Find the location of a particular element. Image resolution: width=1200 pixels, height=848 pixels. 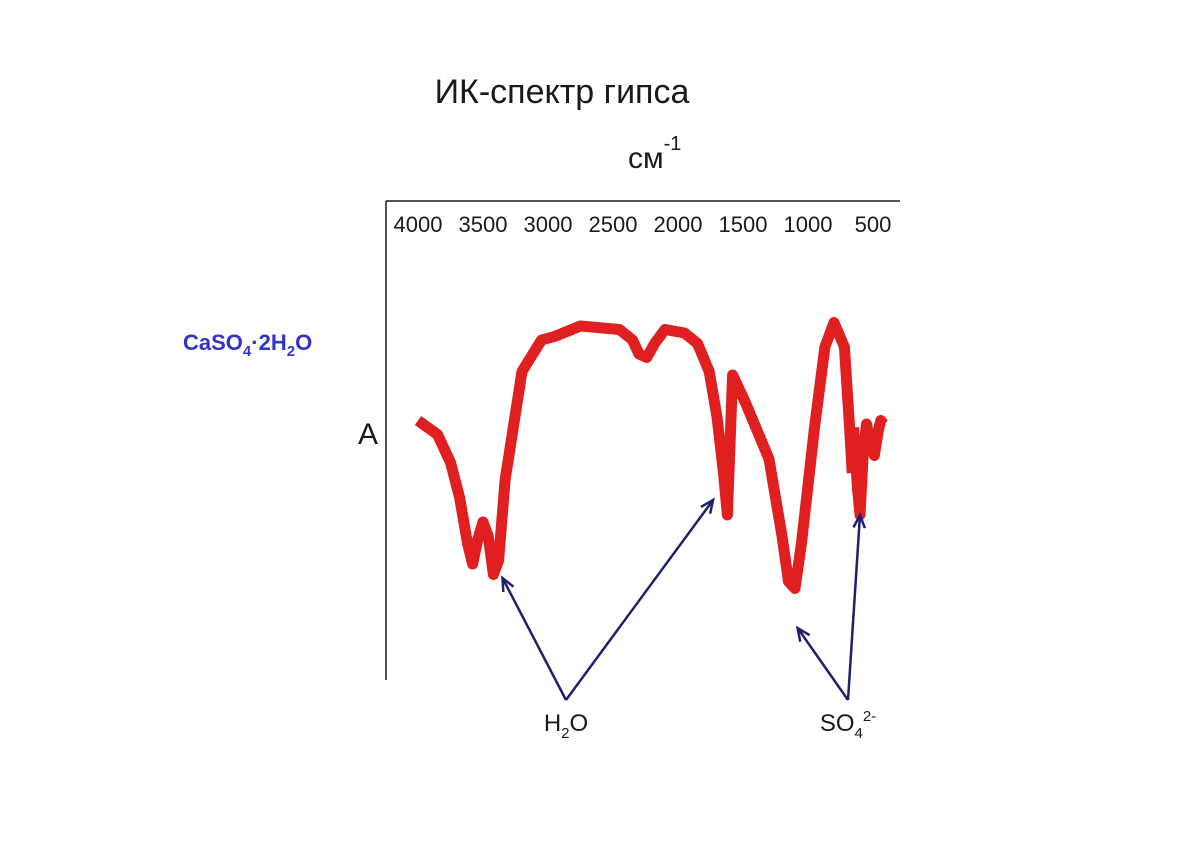

band-assignment-labels: H2O SO42- is located at coordinates (710, 725).